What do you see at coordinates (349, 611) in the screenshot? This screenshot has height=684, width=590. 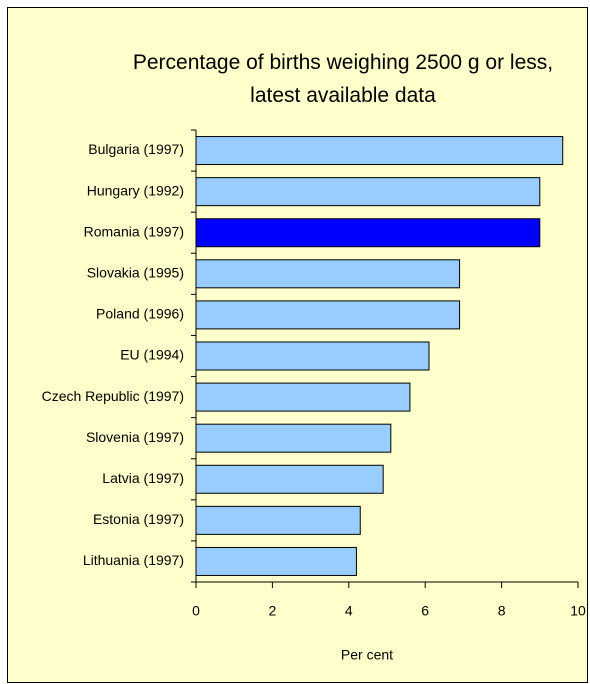 I see `x-tick-label: 4` at bounding box center [349, 611].